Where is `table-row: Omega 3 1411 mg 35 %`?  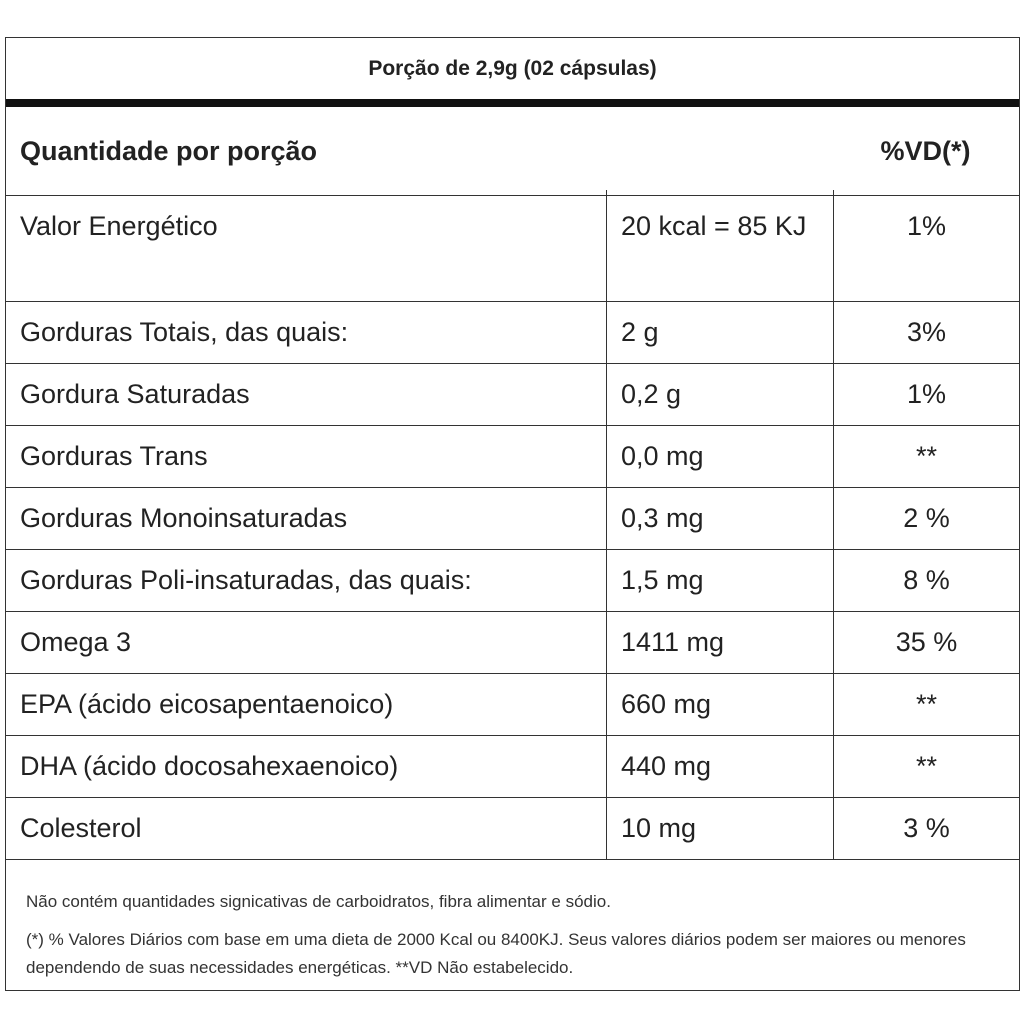
table-row: Omega 3 1411 mg 35 % is located at coordinates (512, 640).